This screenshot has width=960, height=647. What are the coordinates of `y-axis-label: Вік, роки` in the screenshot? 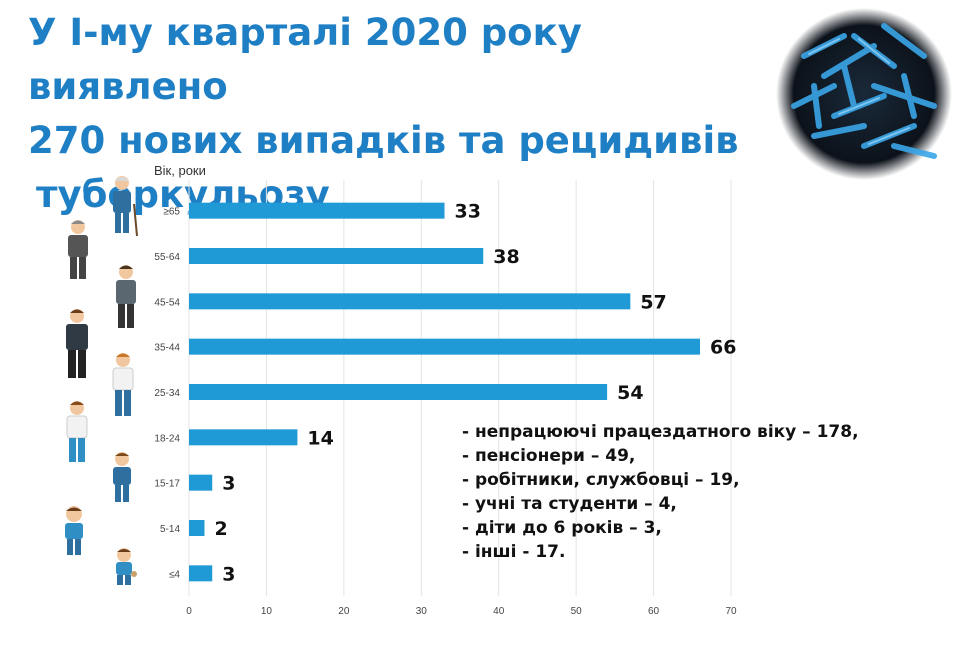 It's located at (180, 170).